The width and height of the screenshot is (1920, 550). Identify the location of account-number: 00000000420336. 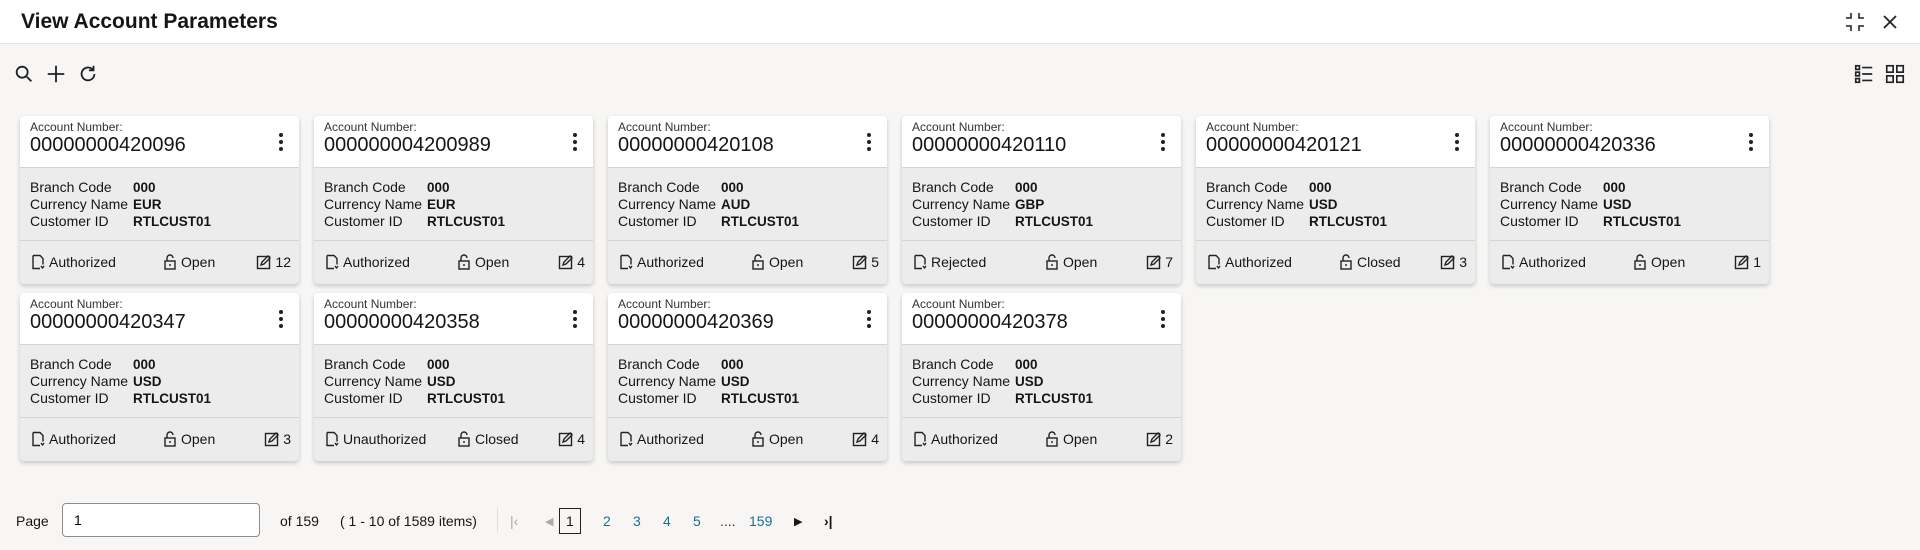
(1578, 145).